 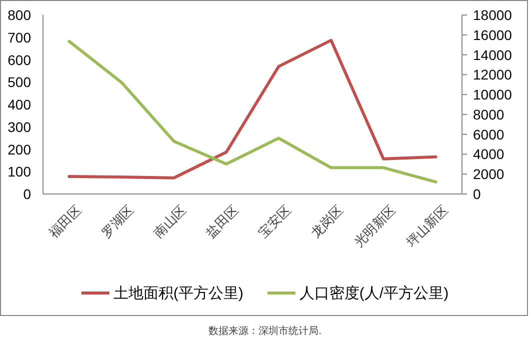 What do you see at coordinates (274, 221) in the screenshot?
I see `x-tick-label: 宝安区` at bounding box center [274, 221].